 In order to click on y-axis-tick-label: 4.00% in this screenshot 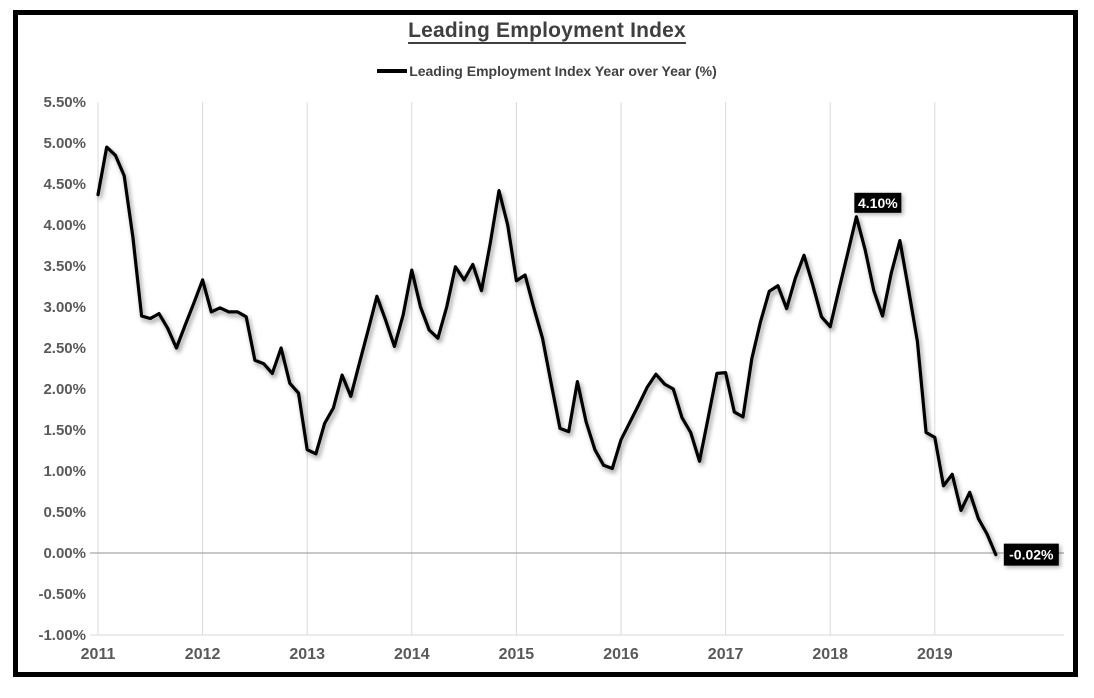, I will do `click(64, 225)`.